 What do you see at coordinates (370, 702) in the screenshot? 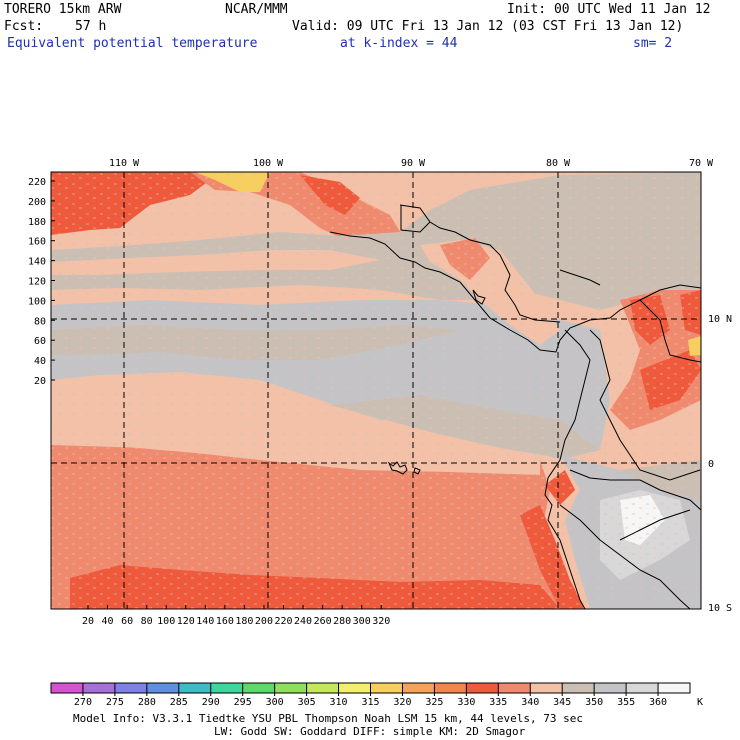
I see `colorbar-label: 315` at bounding box center [370, 702].